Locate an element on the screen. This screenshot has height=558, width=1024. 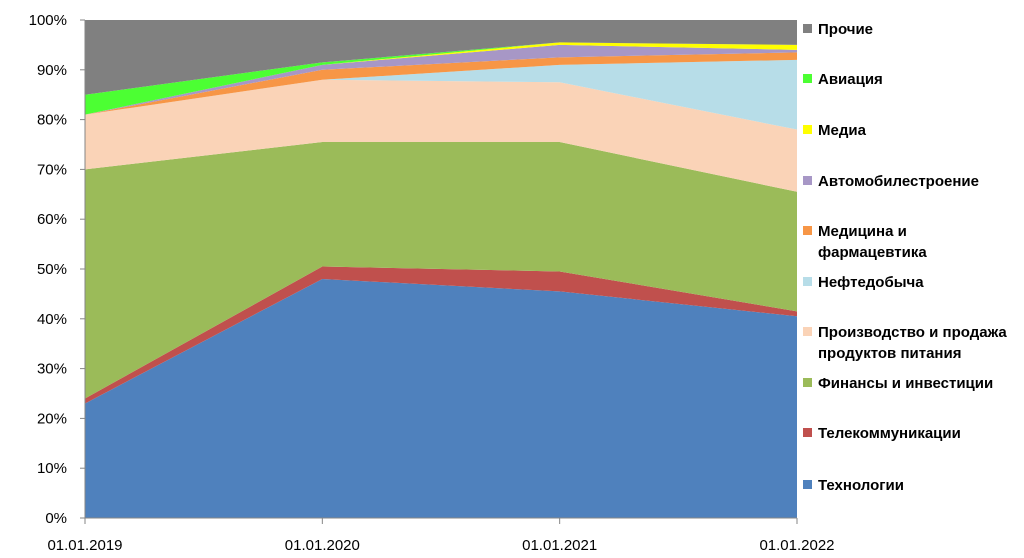
y-tick-label: 30% is located at coordinates (52, 369).